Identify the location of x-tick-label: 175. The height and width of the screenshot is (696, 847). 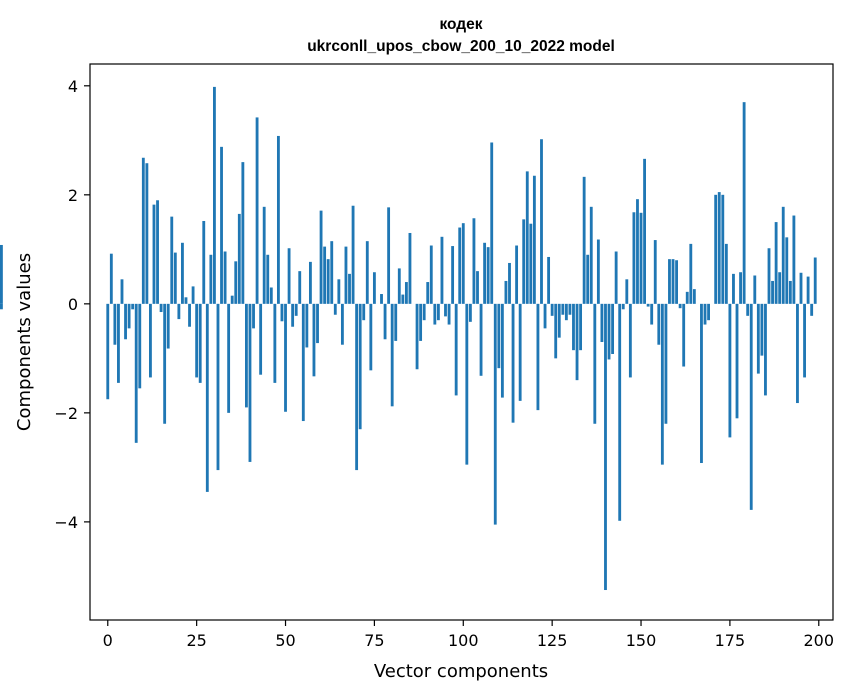
(730, 640).